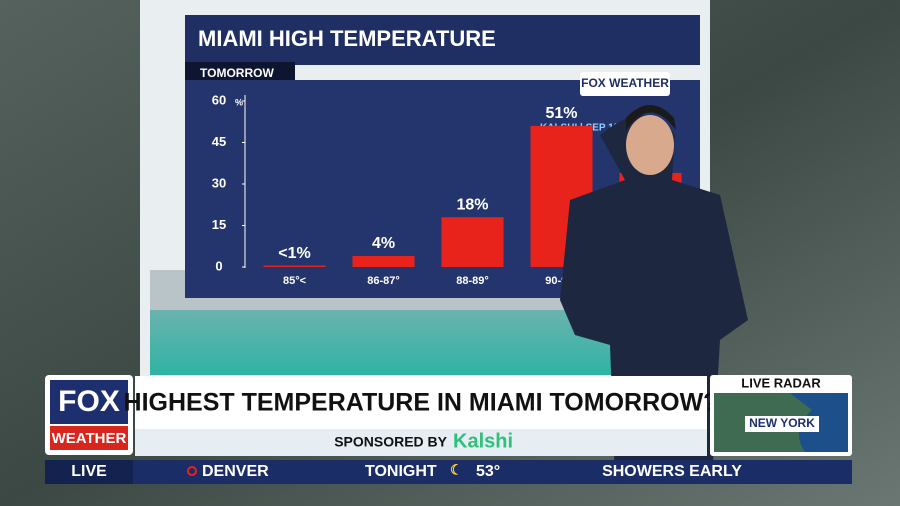  What do you see at coordinates (781, 382) in the screenshot?
I see `radar-title: LIVE RADAR` at bounding box center [781, 382].